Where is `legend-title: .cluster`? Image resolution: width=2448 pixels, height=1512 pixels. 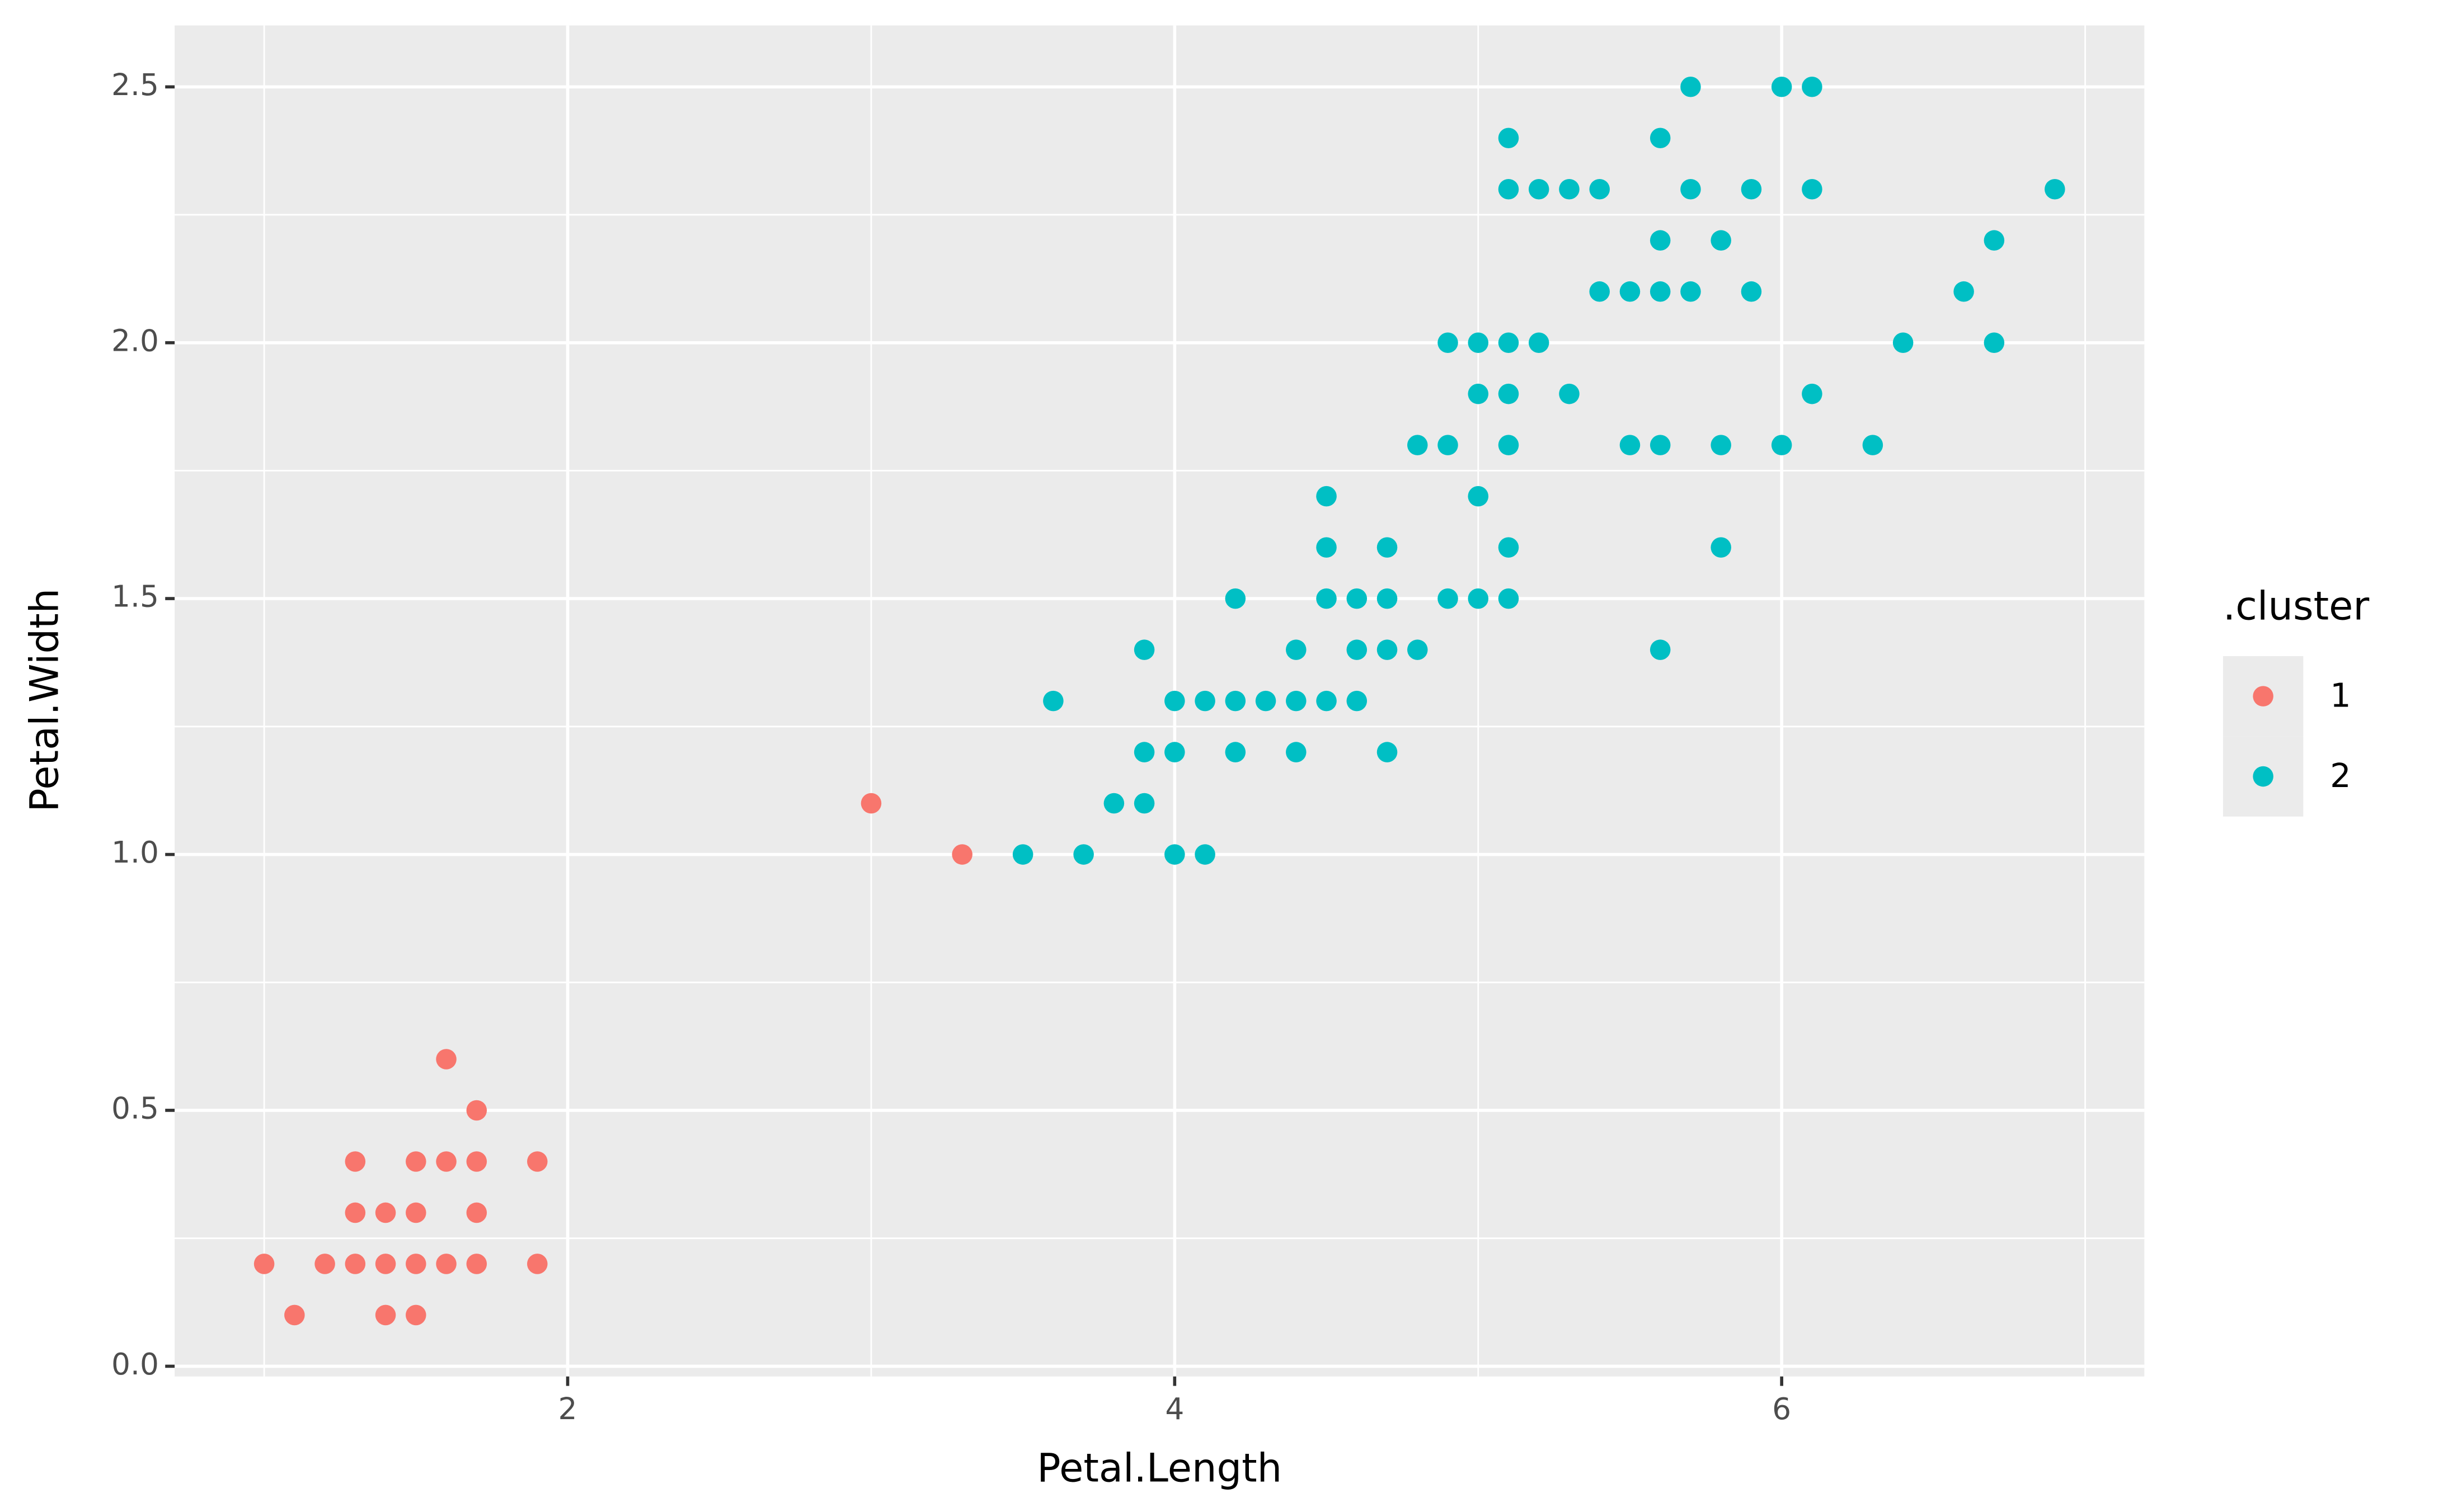 legend-title: .cluster is located at coordinates (2296, 606).